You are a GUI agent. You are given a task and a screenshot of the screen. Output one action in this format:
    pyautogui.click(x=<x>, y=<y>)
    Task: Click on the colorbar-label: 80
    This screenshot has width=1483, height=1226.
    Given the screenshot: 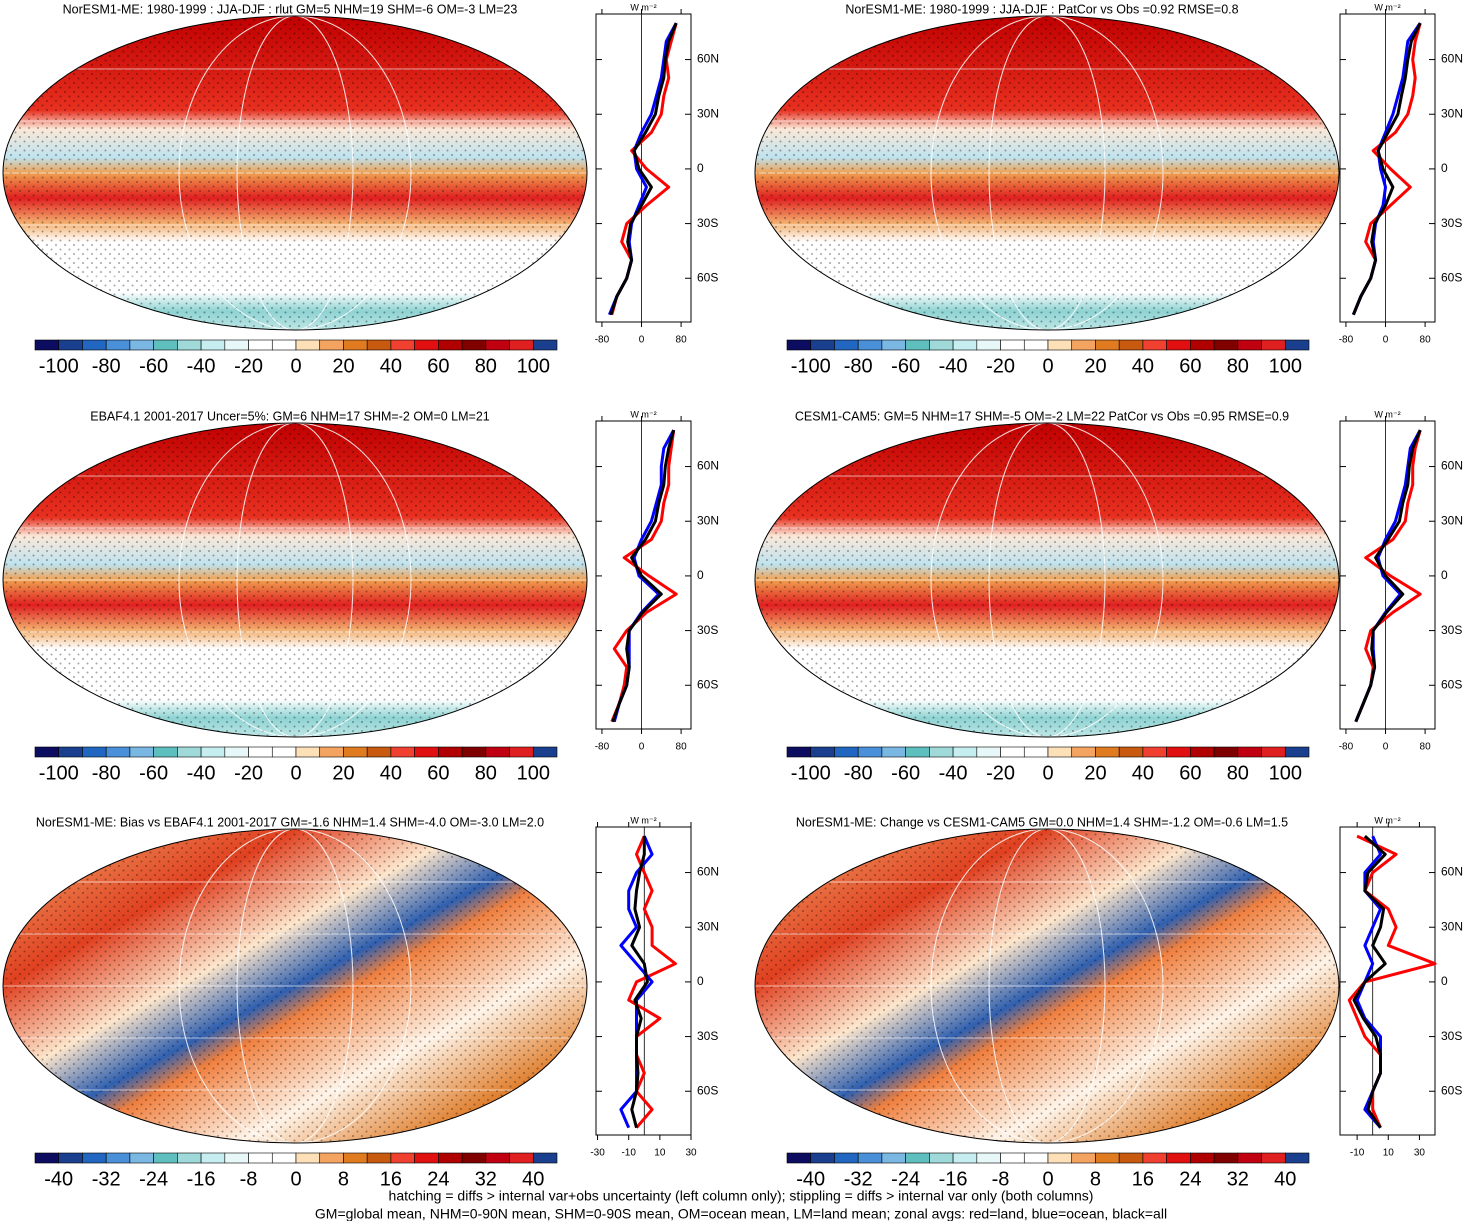 What is the action you would take?
    pyautogui.click(x=486, y=773)
    